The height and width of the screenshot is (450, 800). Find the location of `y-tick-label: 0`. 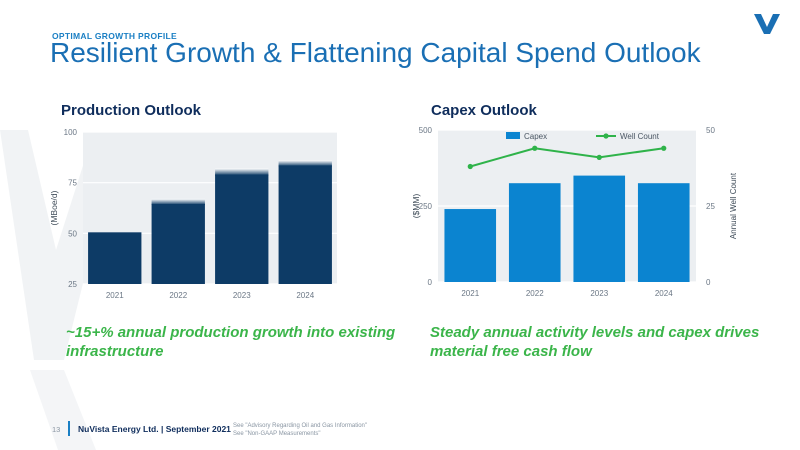

y-tick-label: 0 is located at coordinates (430, 282).